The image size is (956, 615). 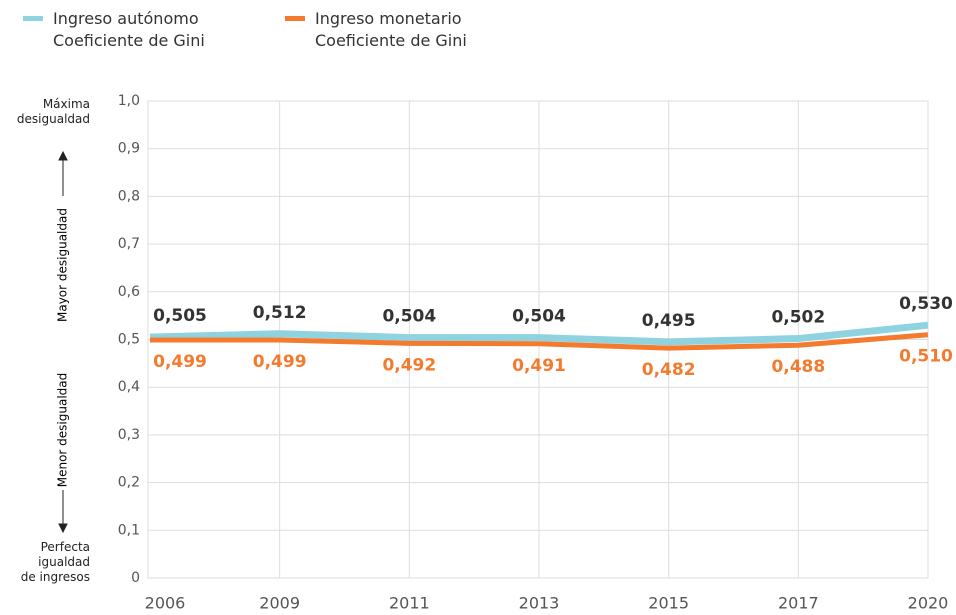 What do you see at coordinates (63, 342) in the screenshot?
I see `annotation-arrows` at bounding box center [63, 342].